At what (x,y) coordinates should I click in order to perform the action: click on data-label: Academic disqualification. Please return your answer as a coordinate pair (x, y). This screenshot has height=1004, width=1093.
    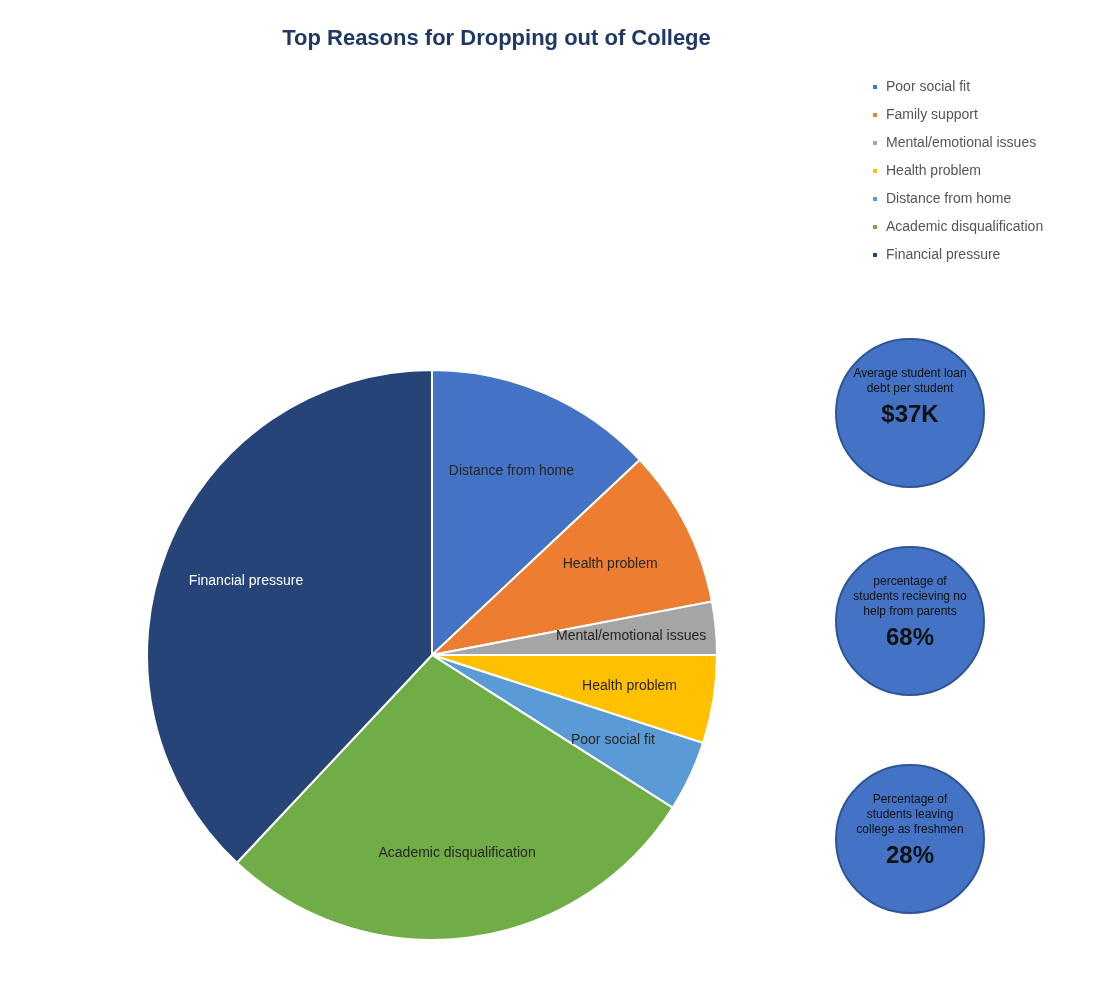
    Looking at the image, I should click on (457, 852).